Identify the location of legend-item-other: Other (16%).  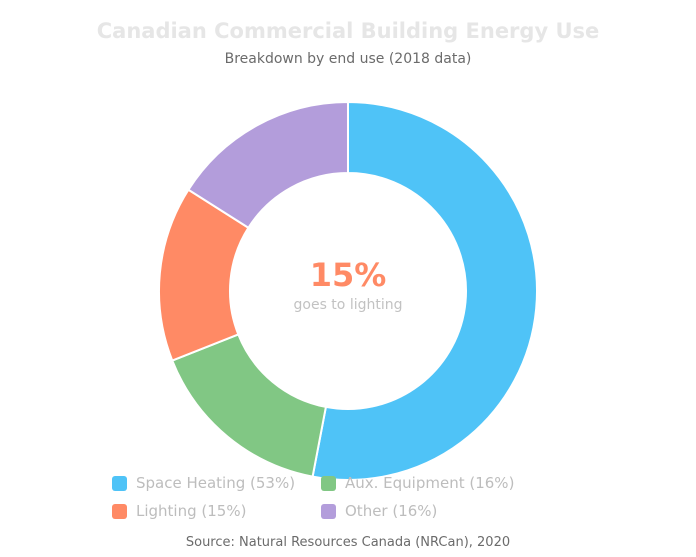
(379, 511).